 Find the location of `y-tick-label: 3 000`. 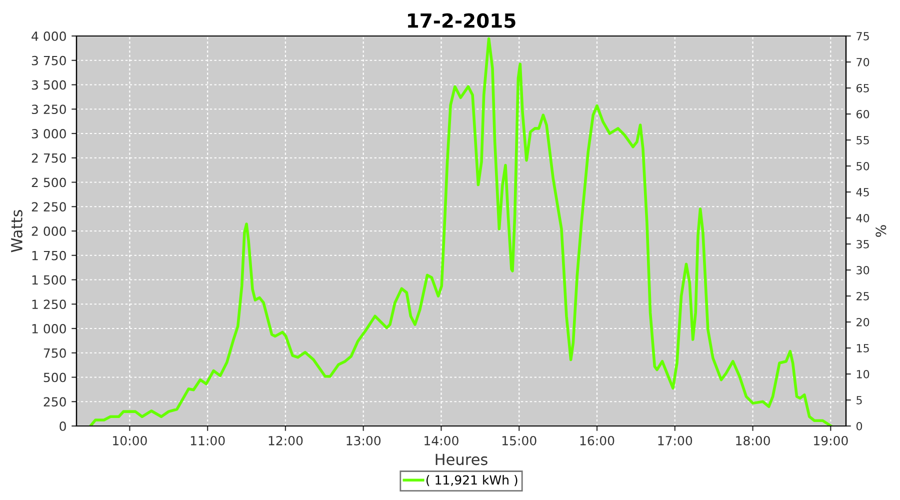

y-tick-label: 3 000 is located at coordinates (49, 133).